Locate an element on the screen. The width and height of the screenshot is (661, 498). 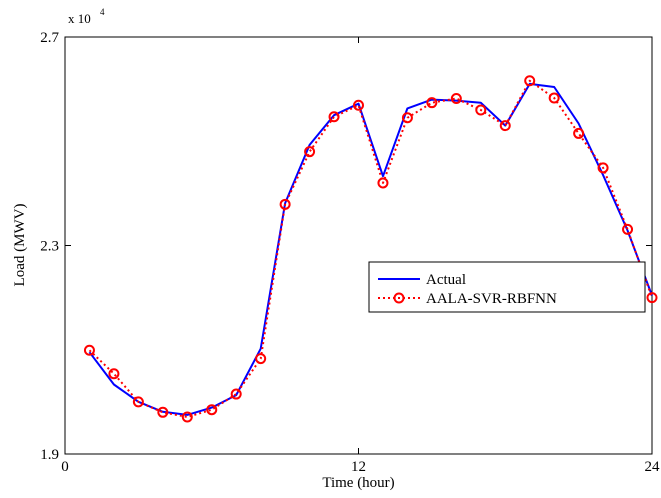
x-tick-label: 12 is located at coordinates (358, 467).